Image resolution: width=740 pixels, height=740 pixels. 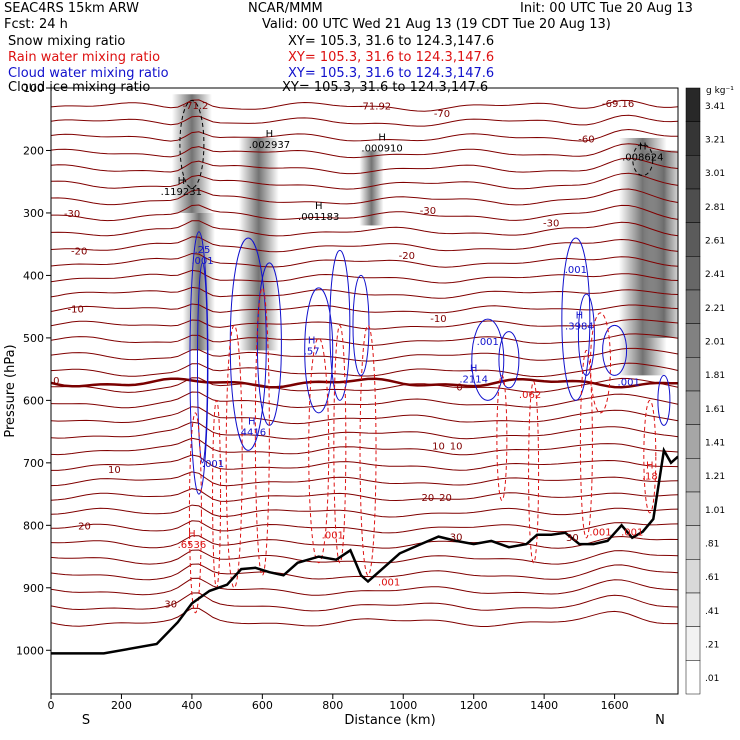 What do you see at coordinates (88, 73) in the screenshot?
I see `field-cloudwater-name: Cloud water mixing ratio` at bounding box center [88, 73].